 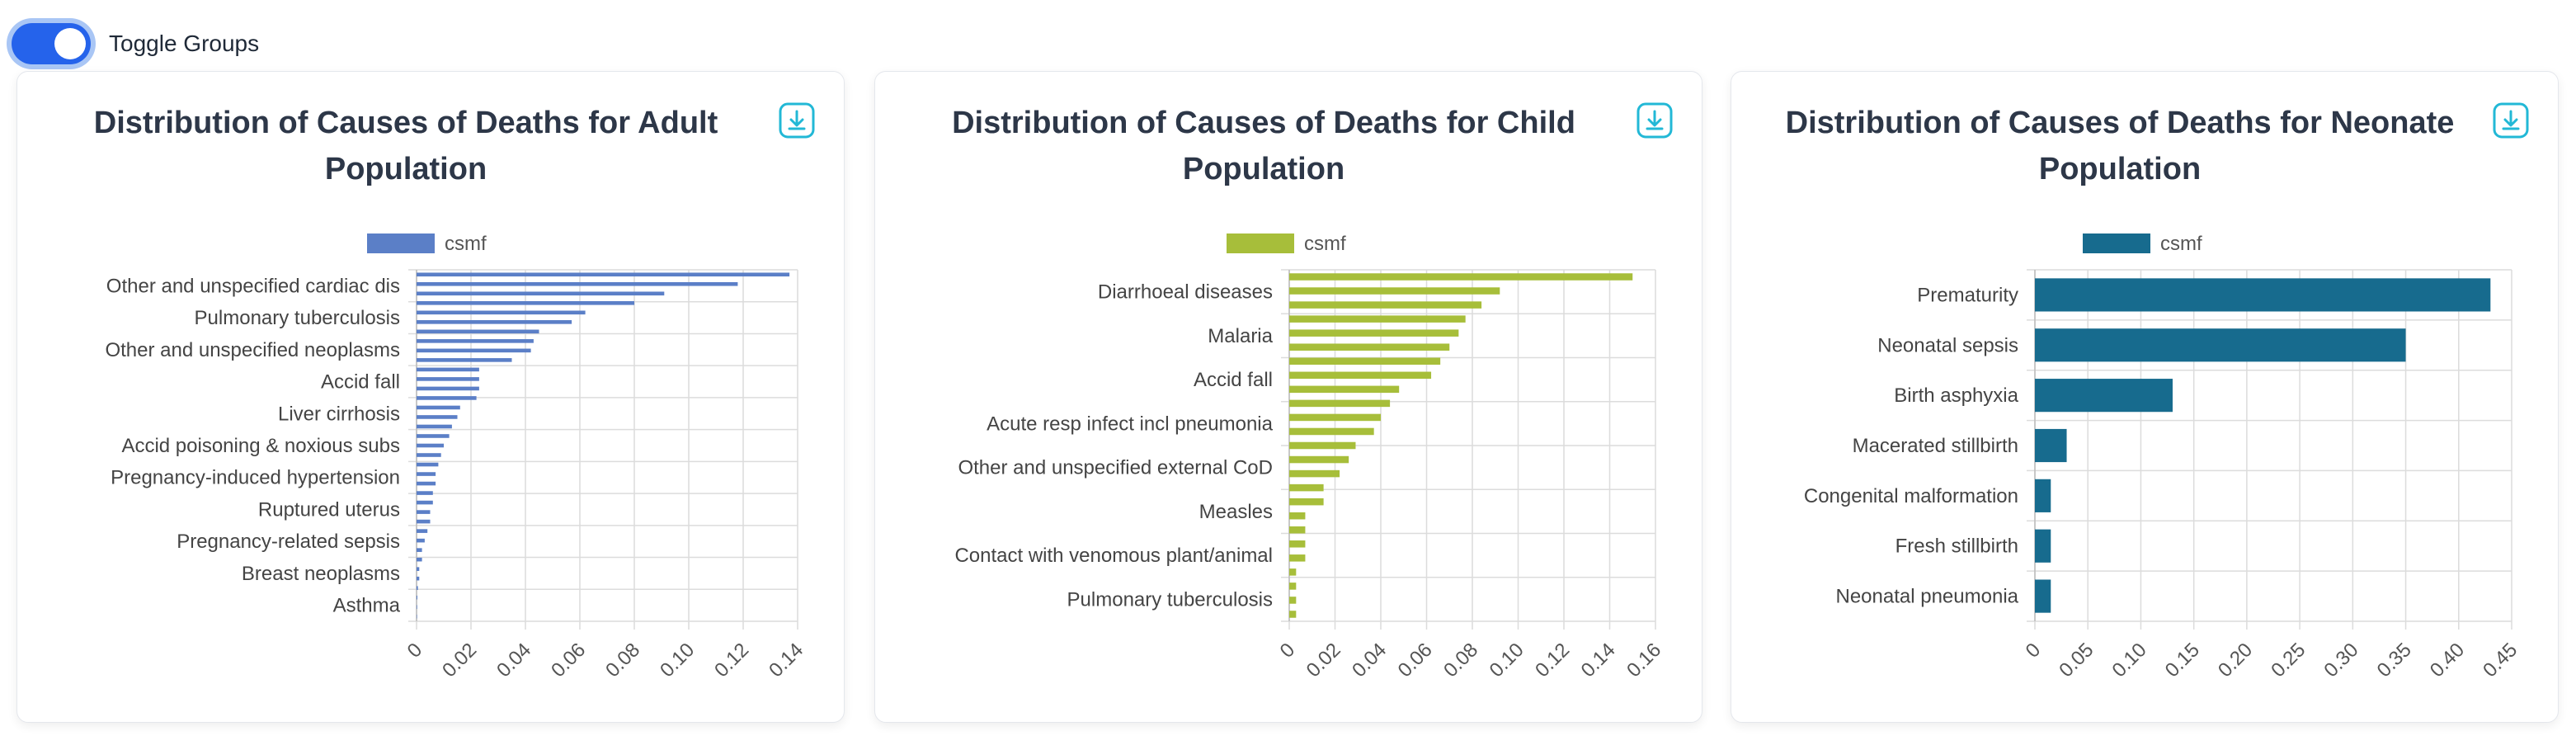 I want to click on y-category-label: Pregnancy-induced hypertension, so click(x=256, y=478).